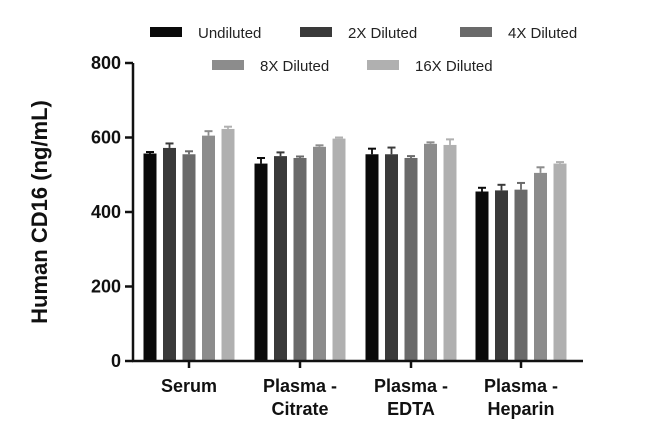 This screenshot has height=448, width=650. What do you see at coordinates (116, 361) in the screenshot?
I see `y-tick-label: 0` at bounding box center [116, 361].